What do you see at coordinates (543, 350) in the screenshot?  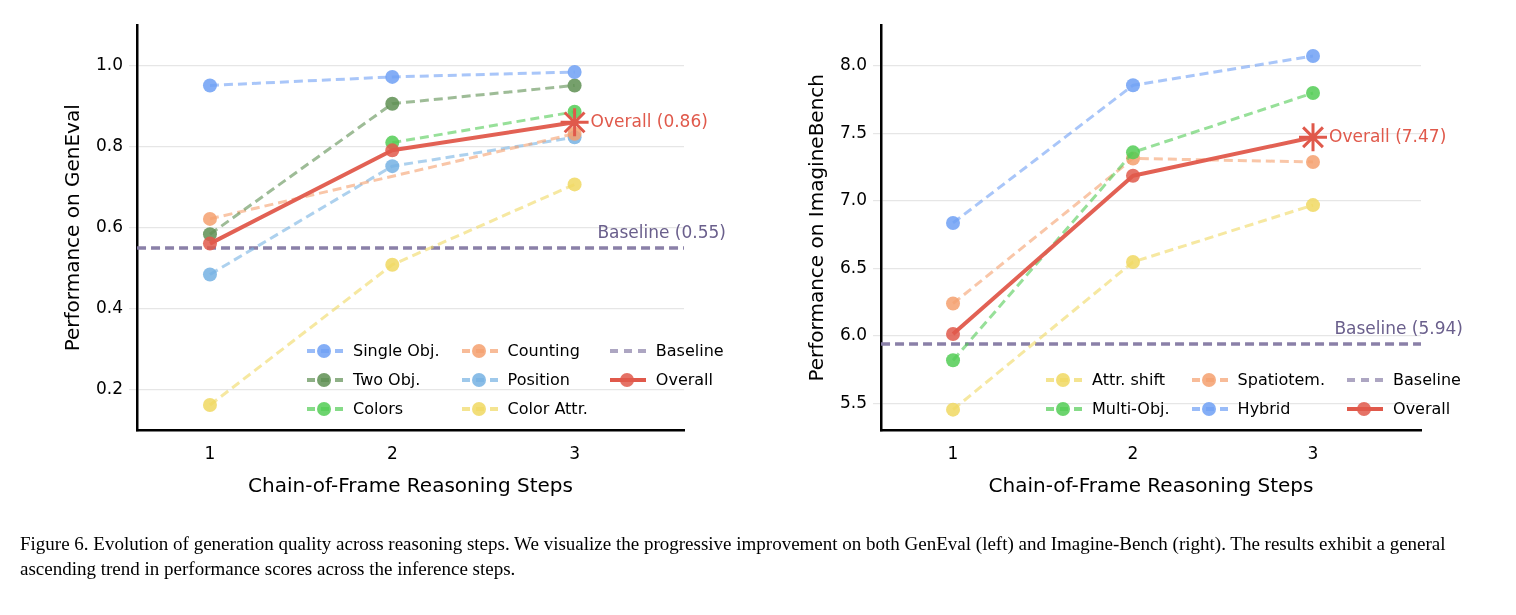 I see `legend-label: Counting` at bounding box center [543, 350].